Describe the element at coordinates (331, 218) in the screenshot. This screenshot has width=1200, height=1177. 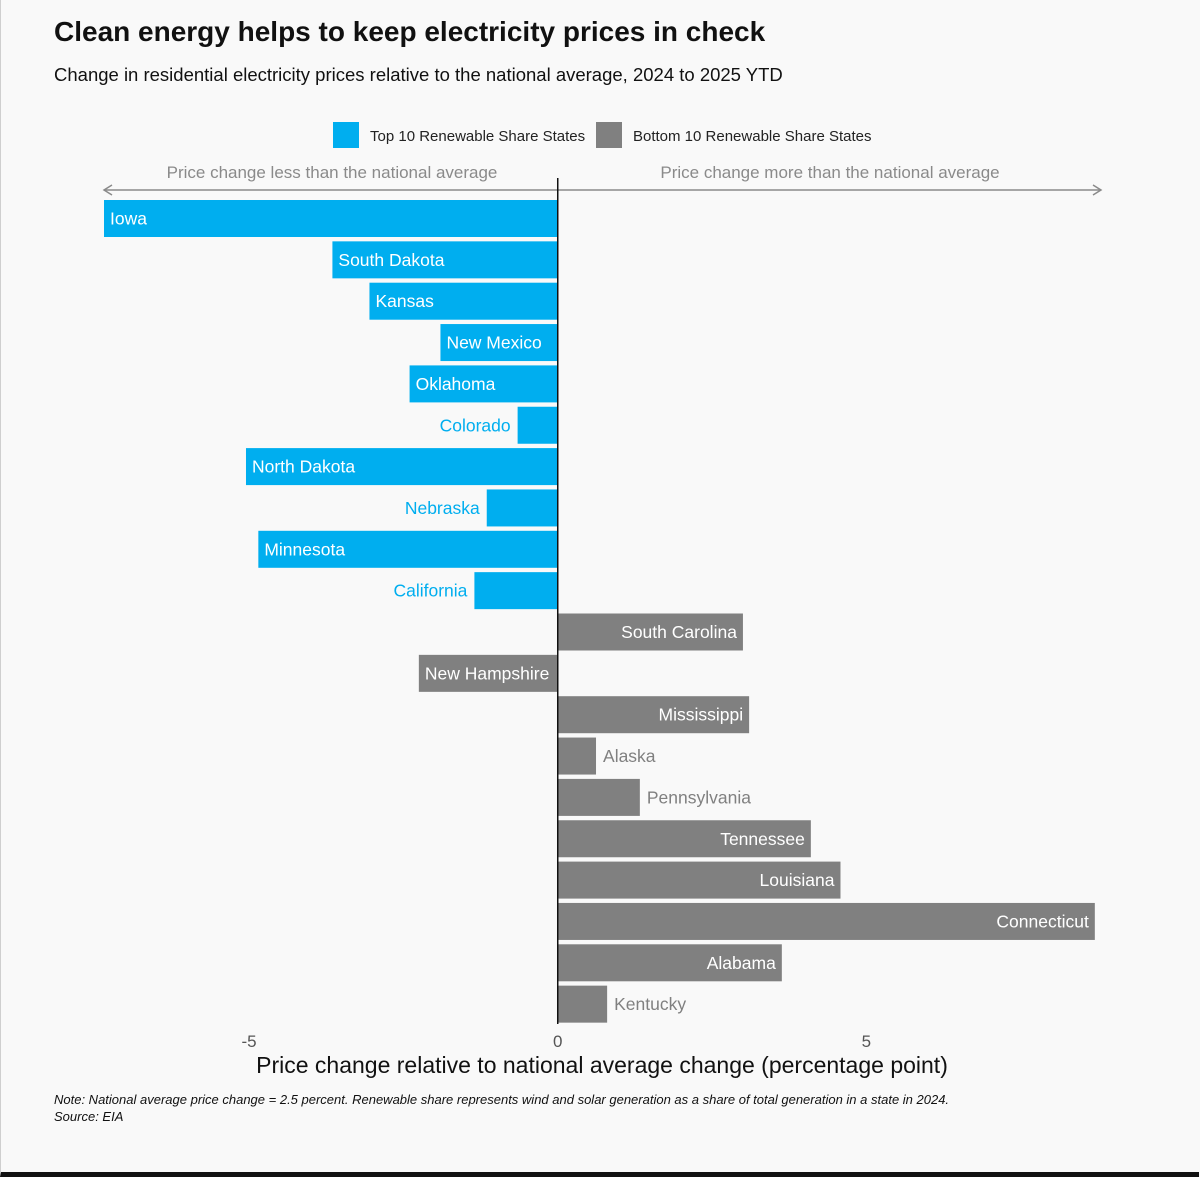
I see `bar-iowa` at that location.